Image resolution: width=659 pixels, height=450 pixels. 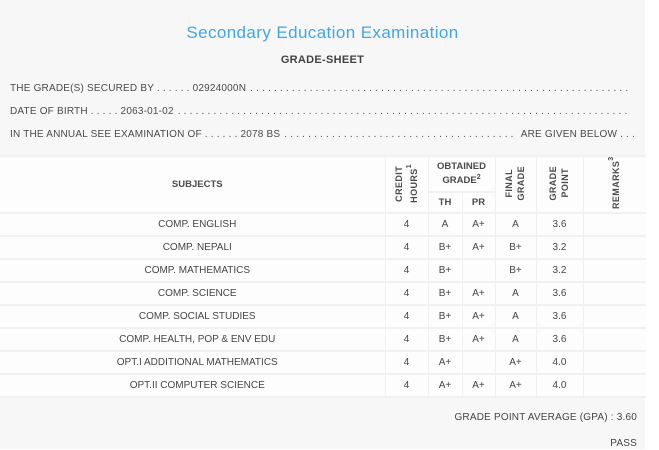 I want to click on subject-name: OPT.II COMPUTER SCIENCE, so click(x=193, y=385).